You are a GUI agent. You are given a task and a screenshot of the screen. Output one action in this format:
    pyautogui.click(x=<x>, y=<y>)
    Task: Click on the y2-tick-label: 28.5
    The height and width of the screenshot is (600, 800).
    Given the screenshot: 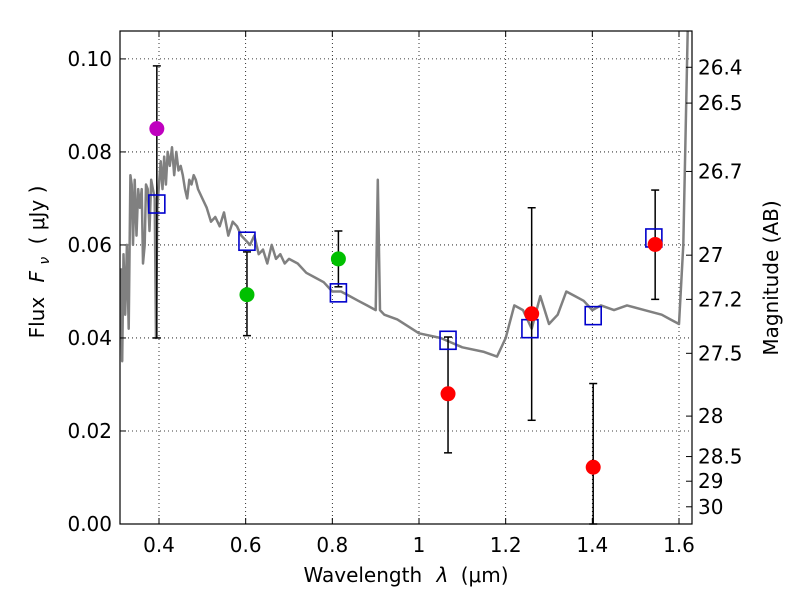 What is the action you would take?
    pyautogui.click(x=720, y=457)
    